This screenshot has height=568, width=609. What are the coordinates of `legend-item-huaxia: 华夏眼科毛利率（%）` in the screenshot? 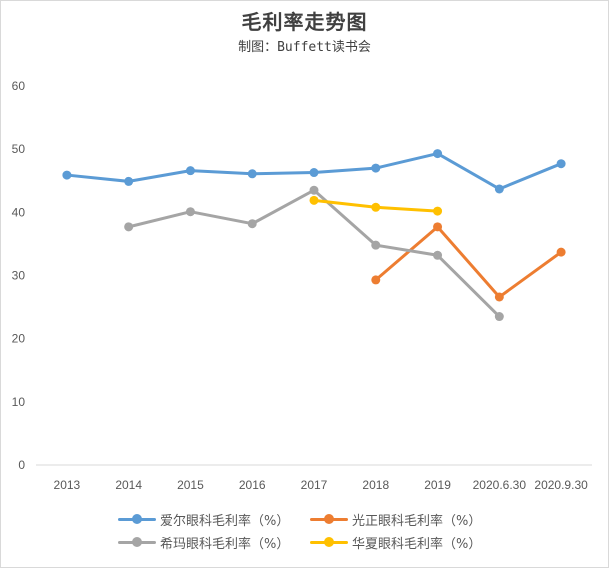 It's located at (395, 542).